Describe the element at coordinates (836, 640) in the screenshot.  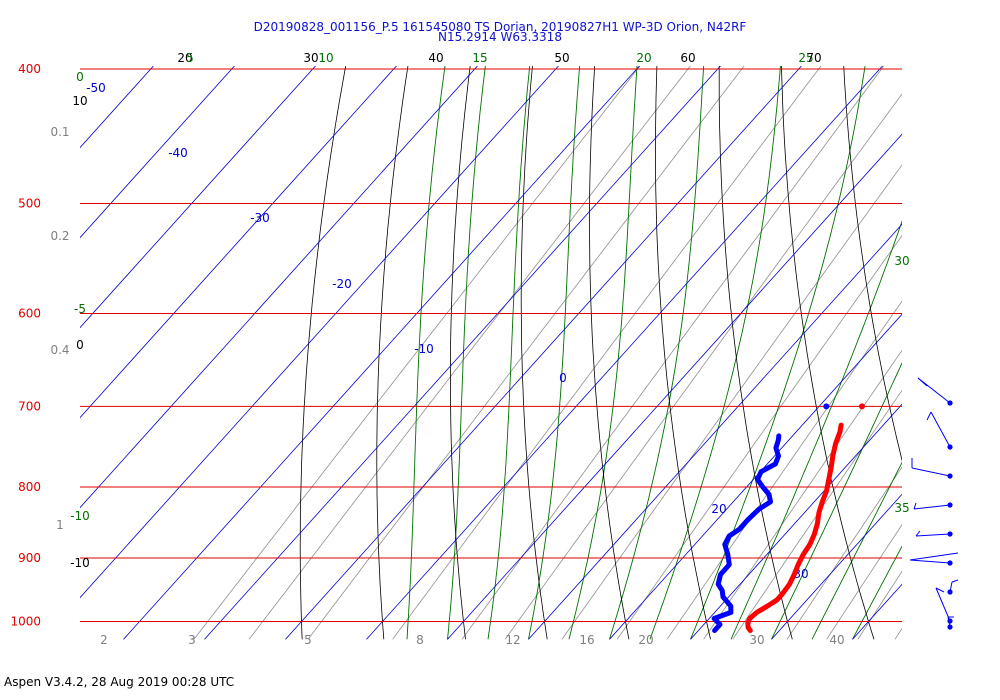
I see `mixing-ratio-label: 40` at that location.